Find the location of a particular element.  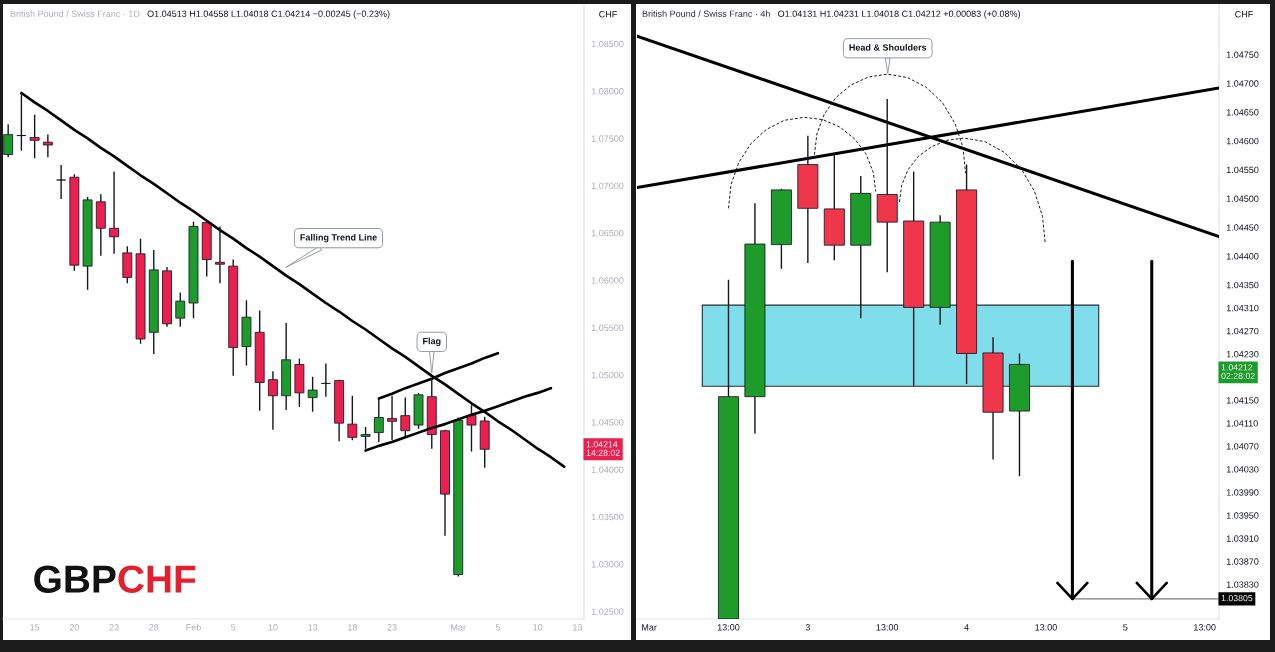

y-tick-label: 1.04070 is located at coordinates (1242, 446).